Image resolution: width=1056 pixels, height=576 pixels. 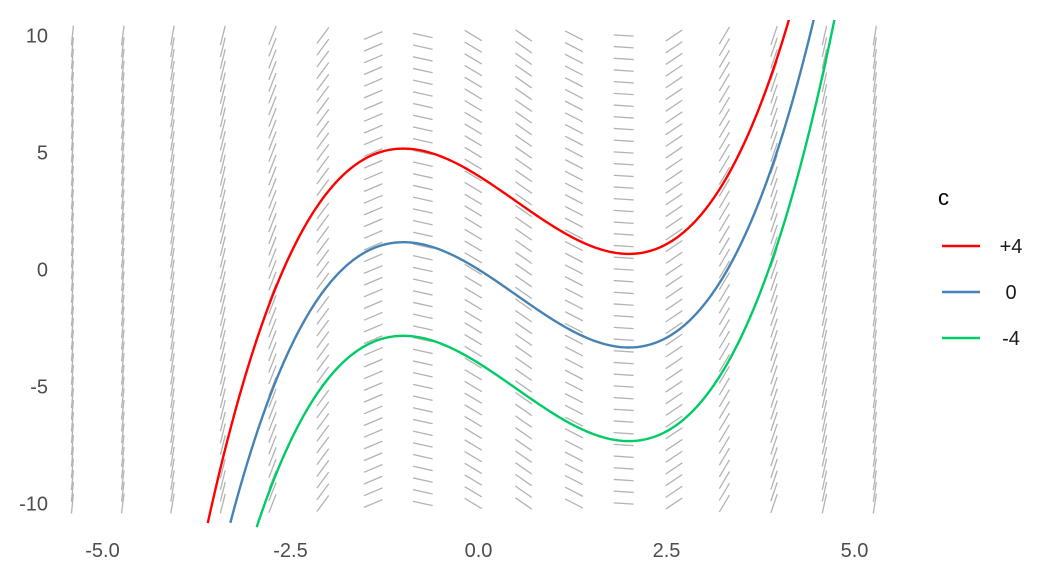 I want to click on x-axis: -5.0 -2.5 0.0 2.5 5.0, so click(x=476, y=551).